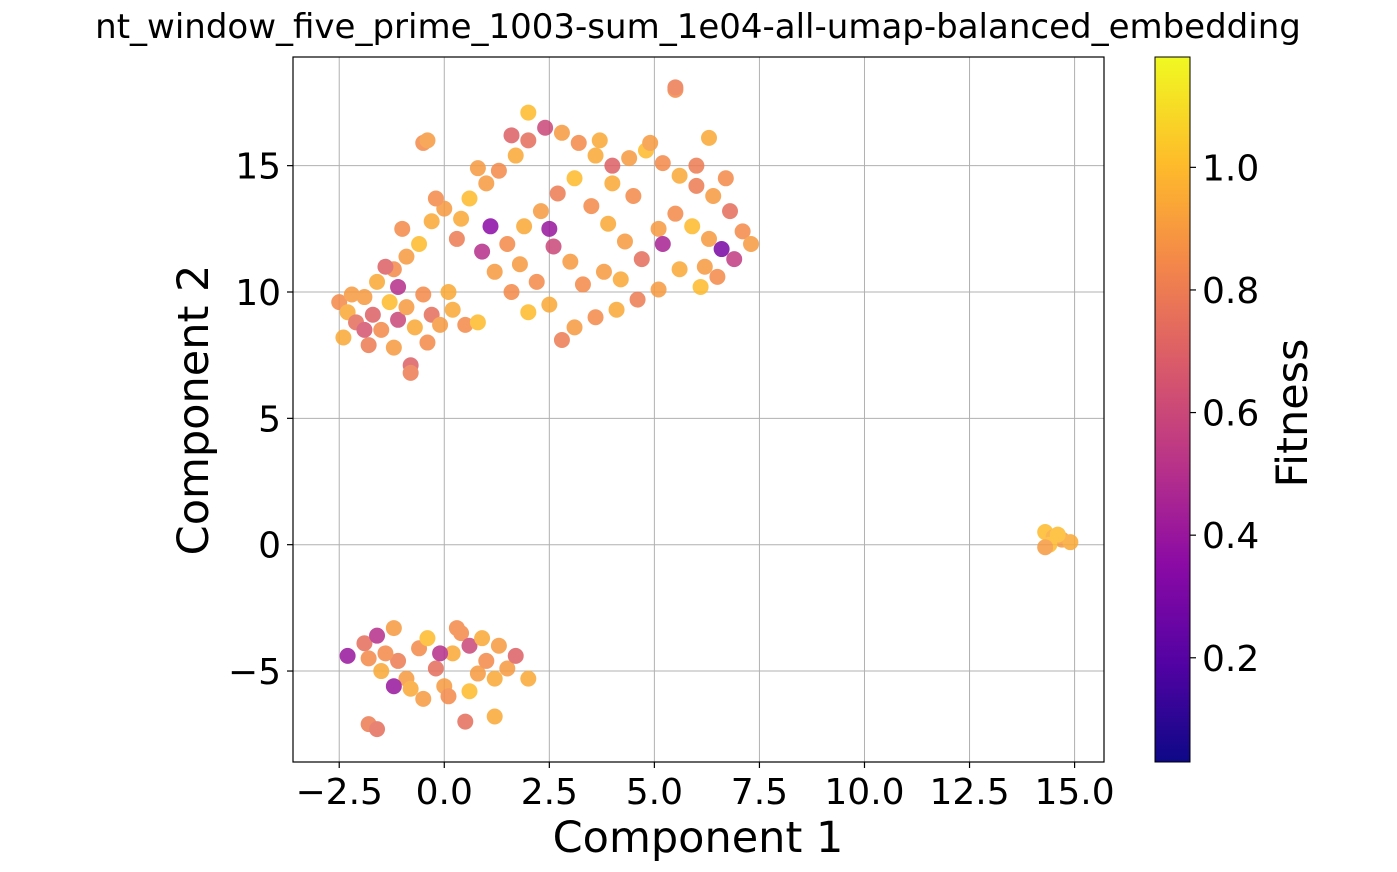  I want to click on y-tick-label: 5, so click(269, 419).